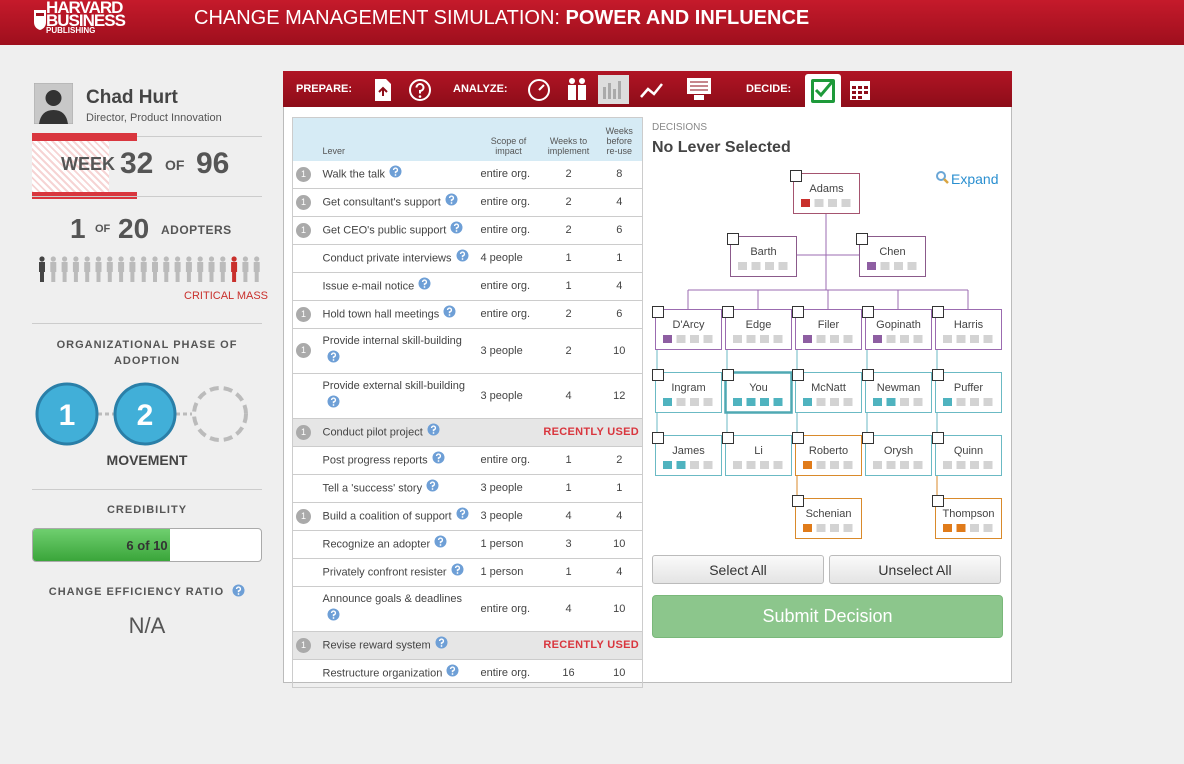  What do you see at coordinates (967, 517) in the screenshot?
I see `org-node: Thompson` at bounding box center [967, 517].